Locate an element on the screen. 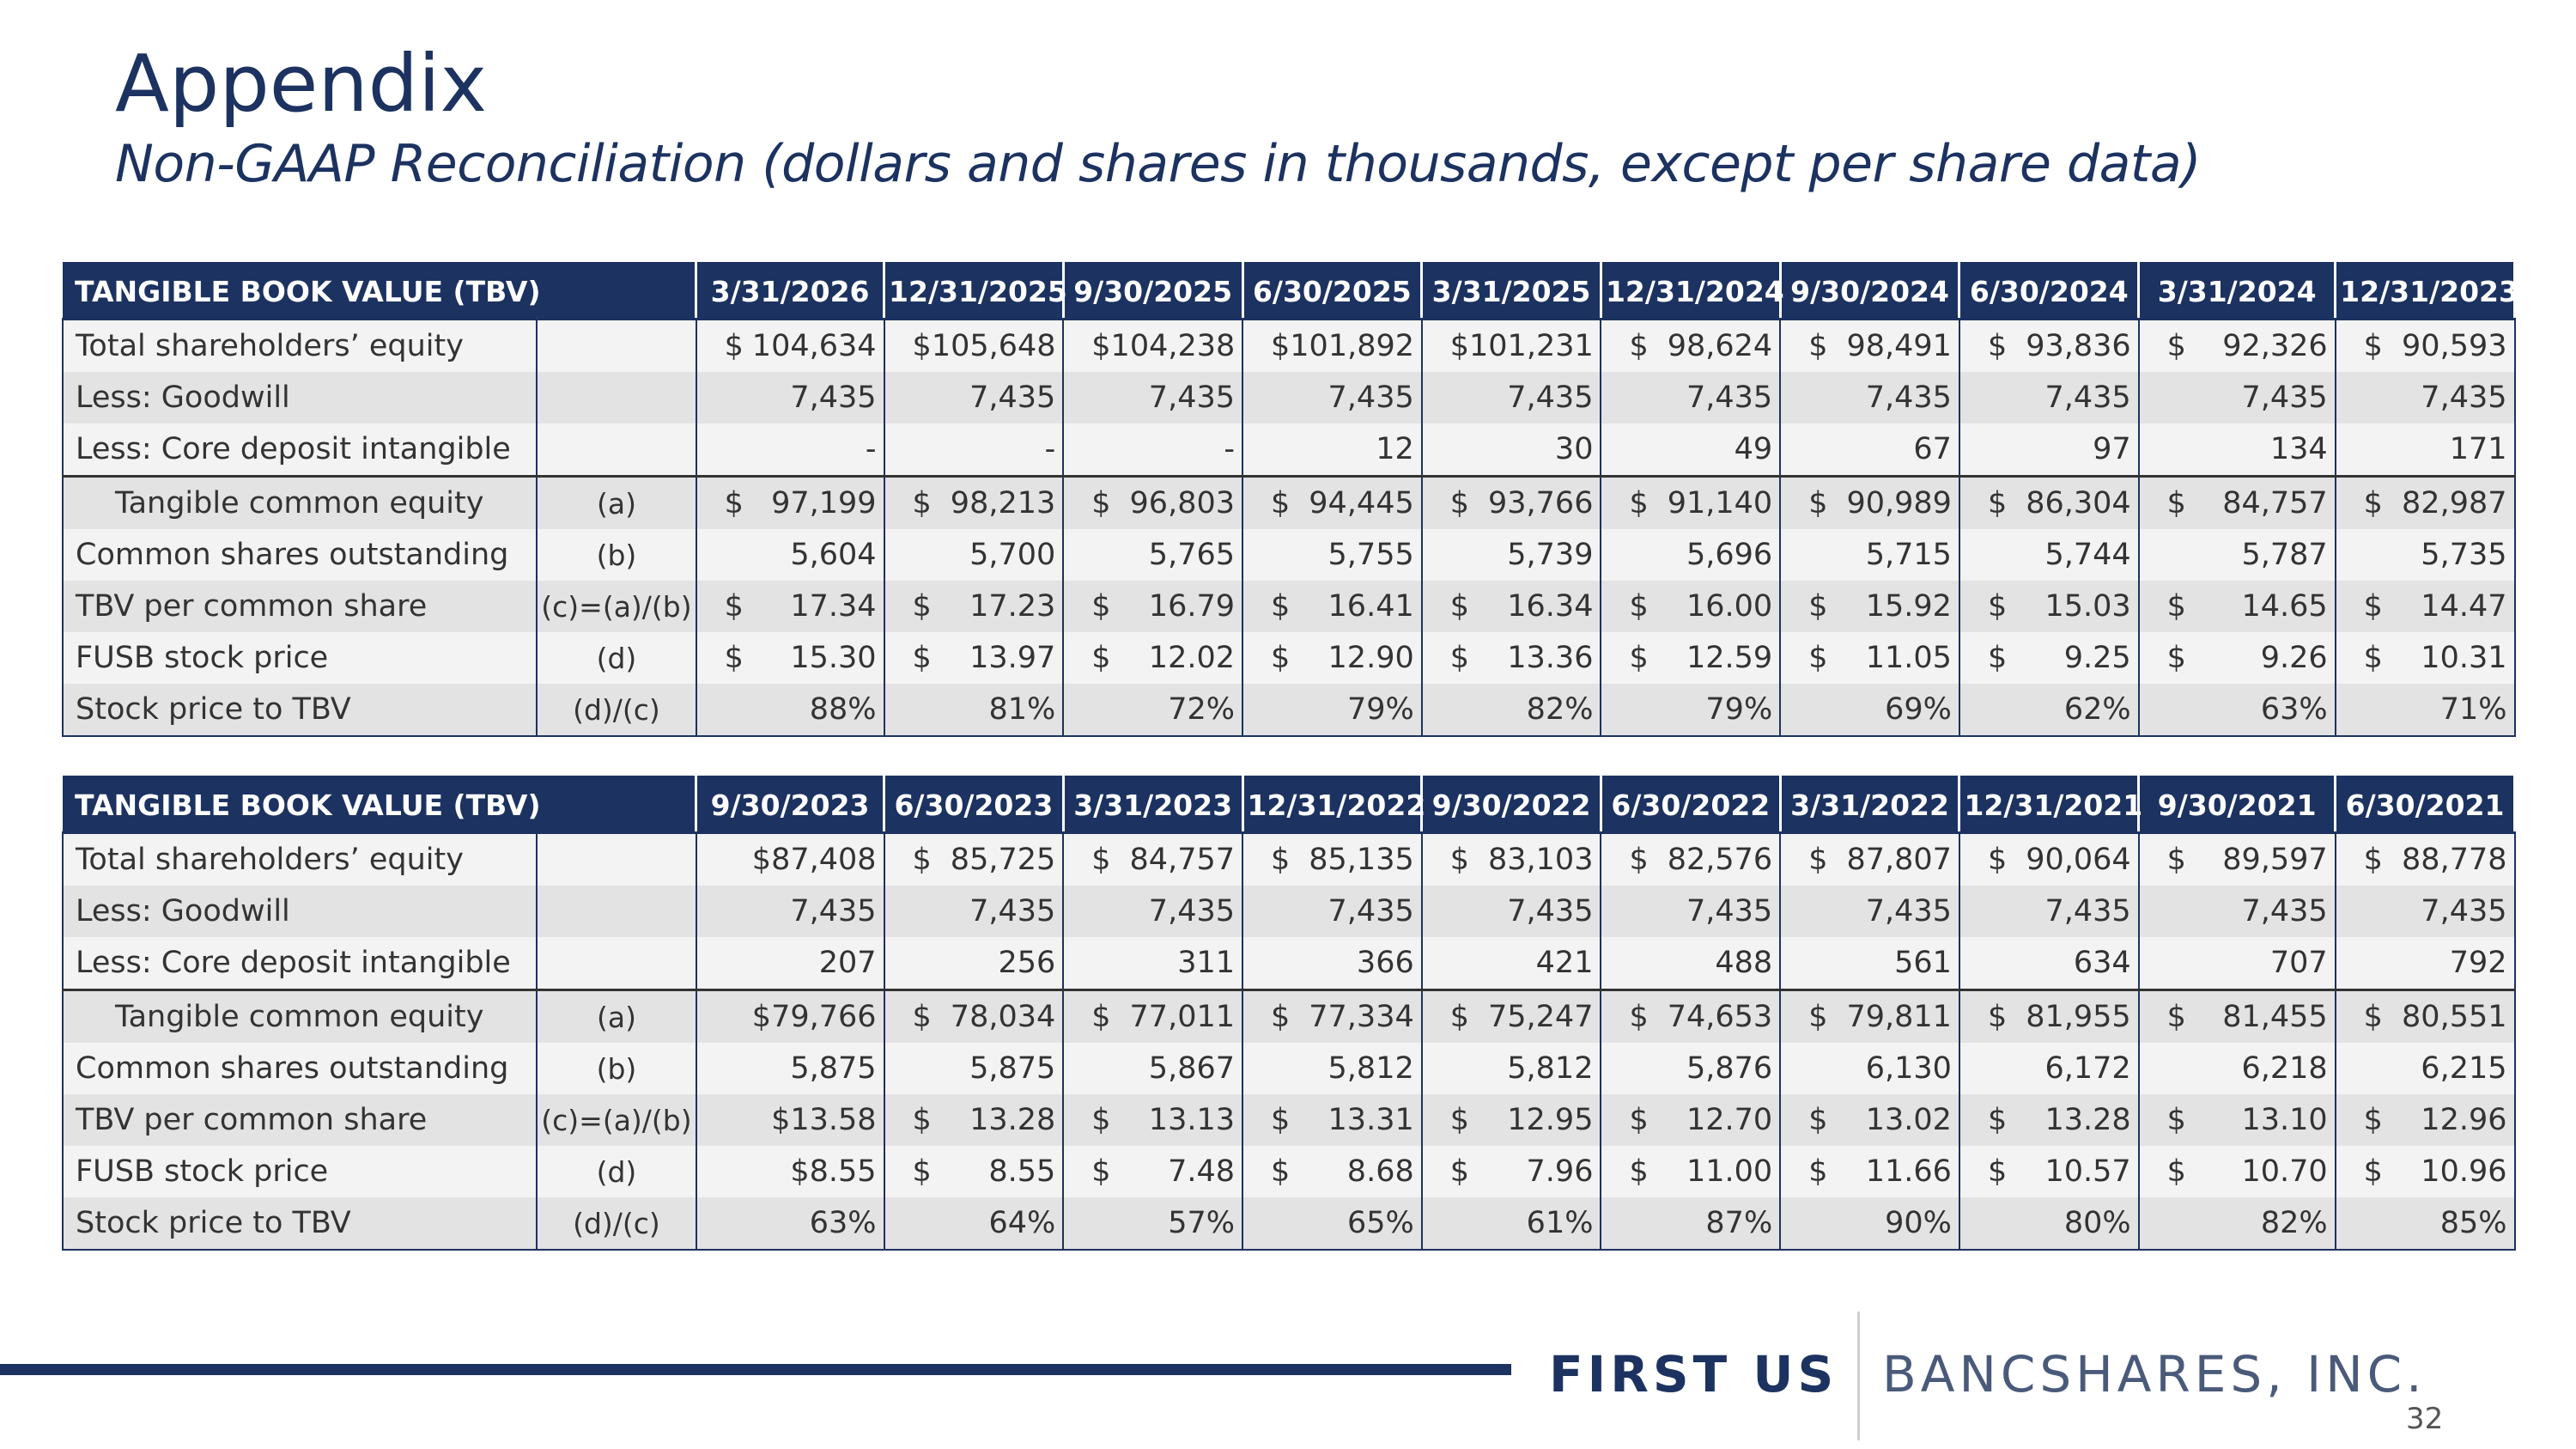 This screenshot has width=2576, height=1449. date-header: 12/31/2021 is located at coordinates (2050, 805).